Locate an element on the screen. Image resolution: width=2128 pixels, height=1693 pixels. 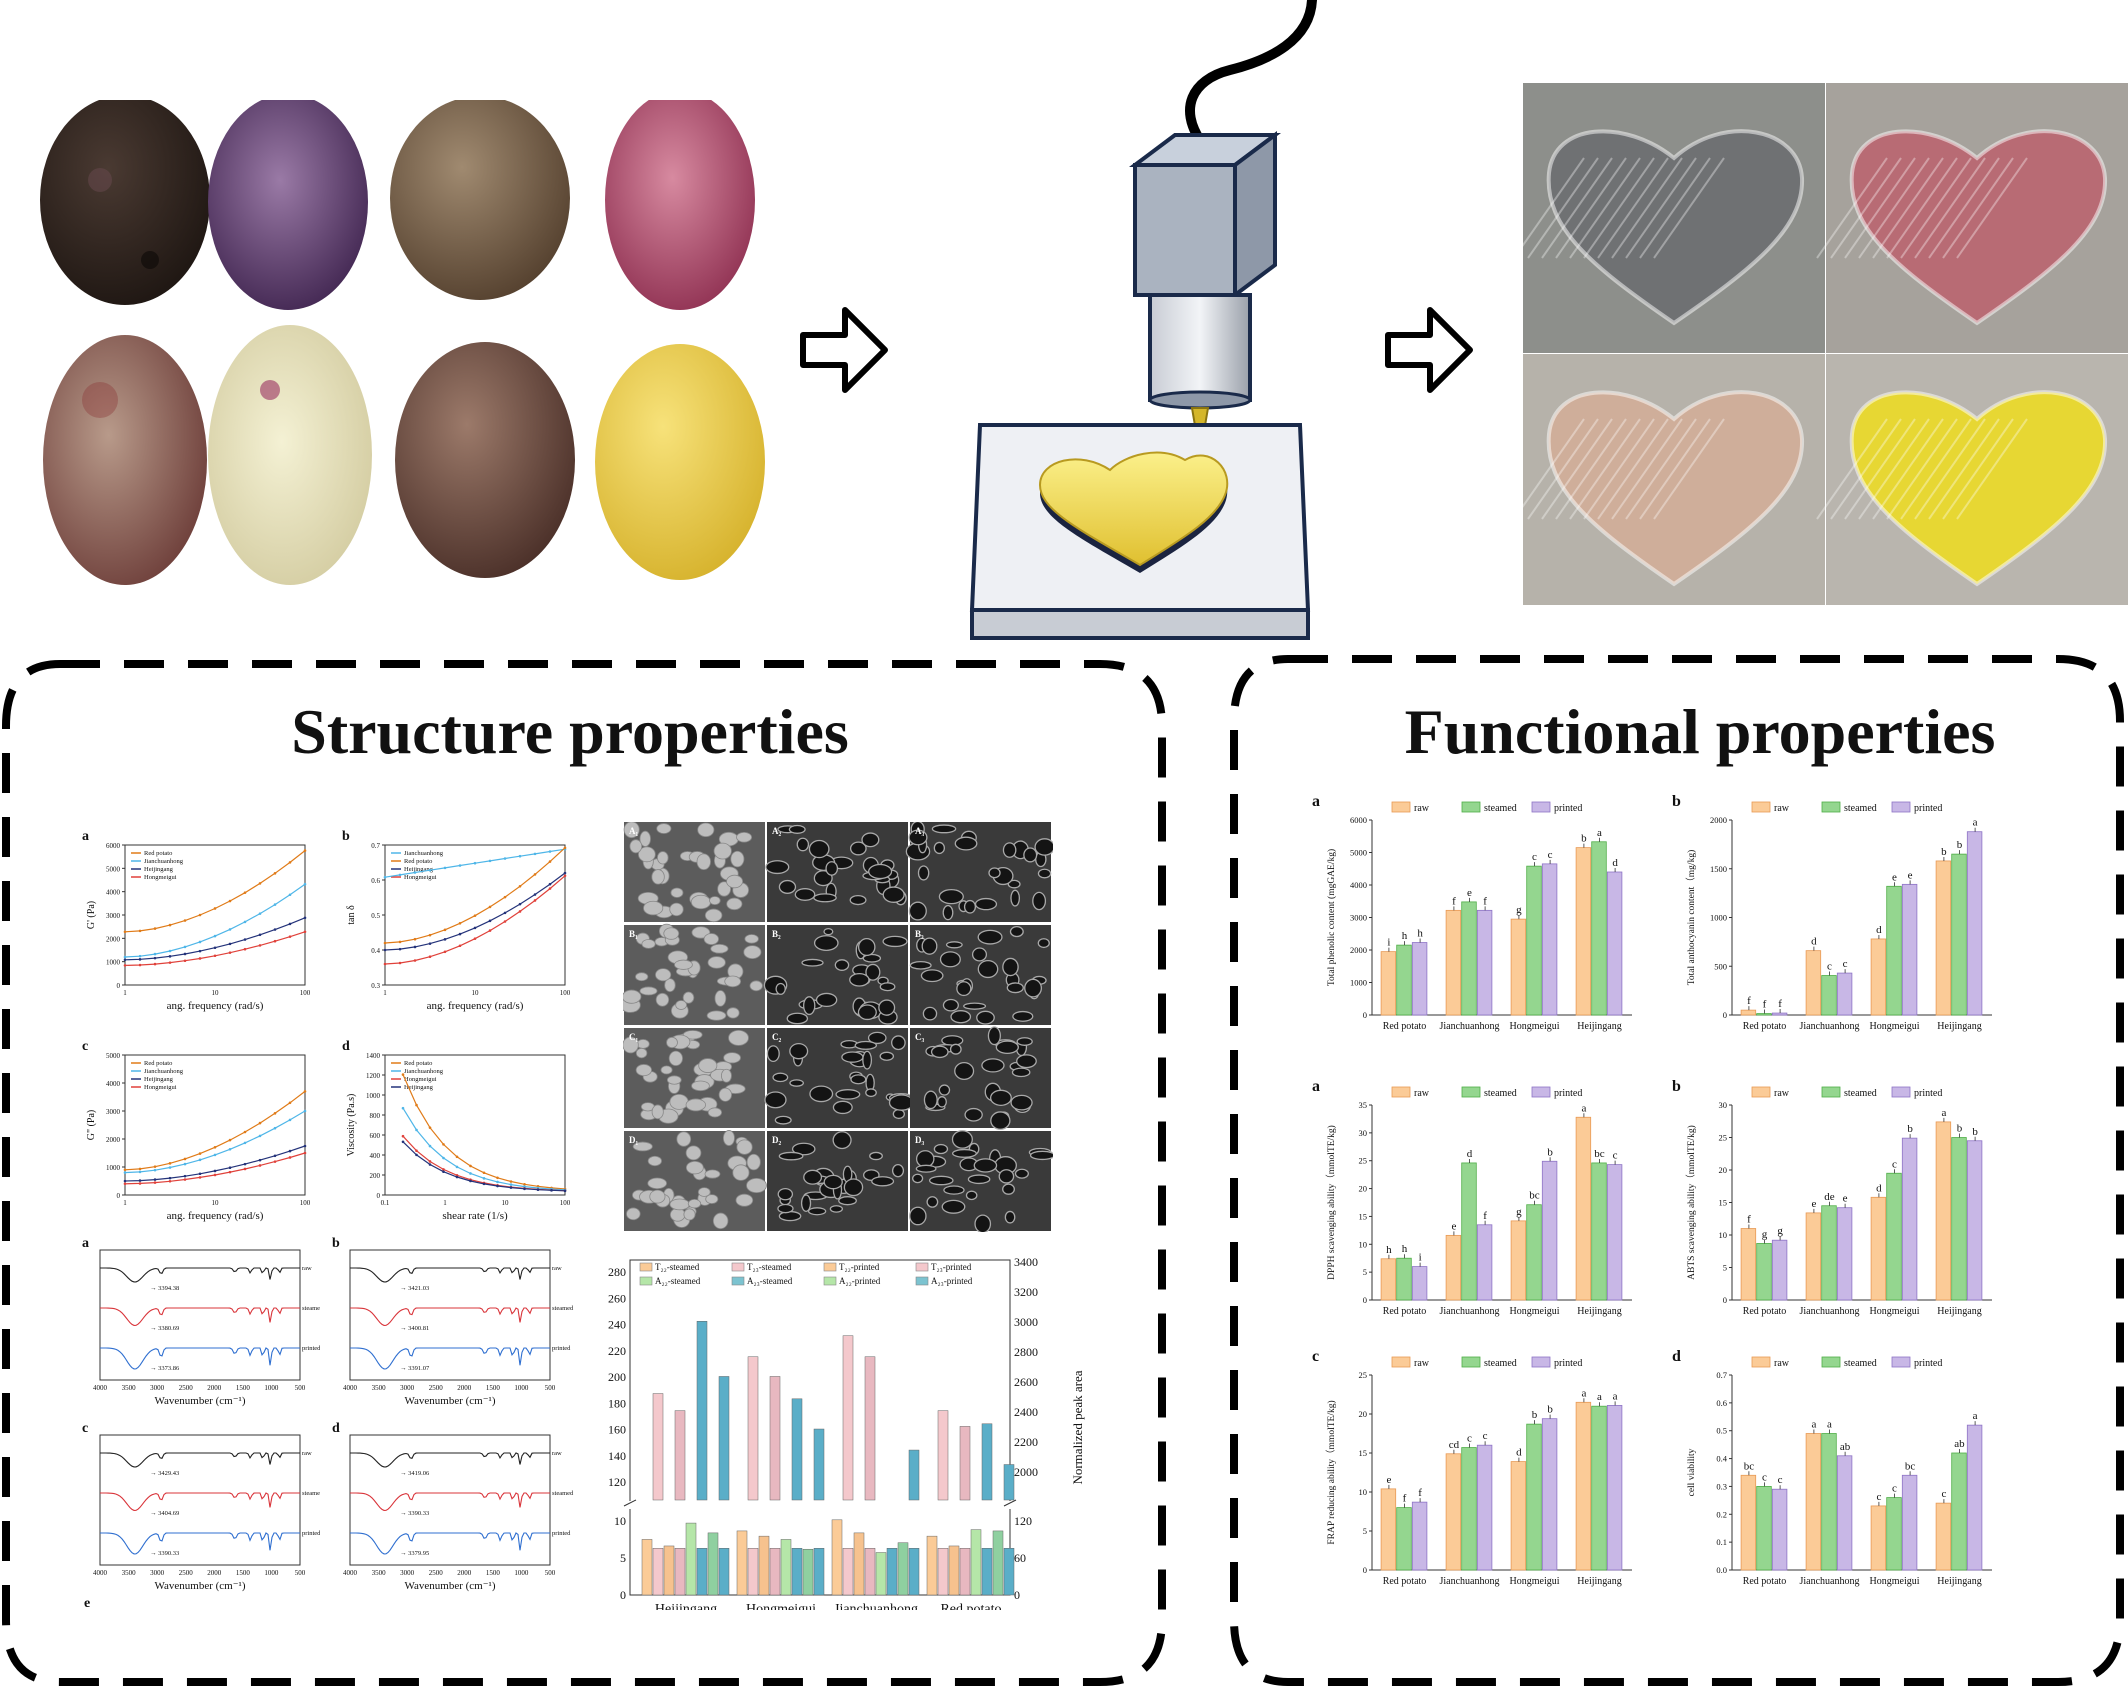
x-tick-label: 4000 is located at coordinates (350, 1388).